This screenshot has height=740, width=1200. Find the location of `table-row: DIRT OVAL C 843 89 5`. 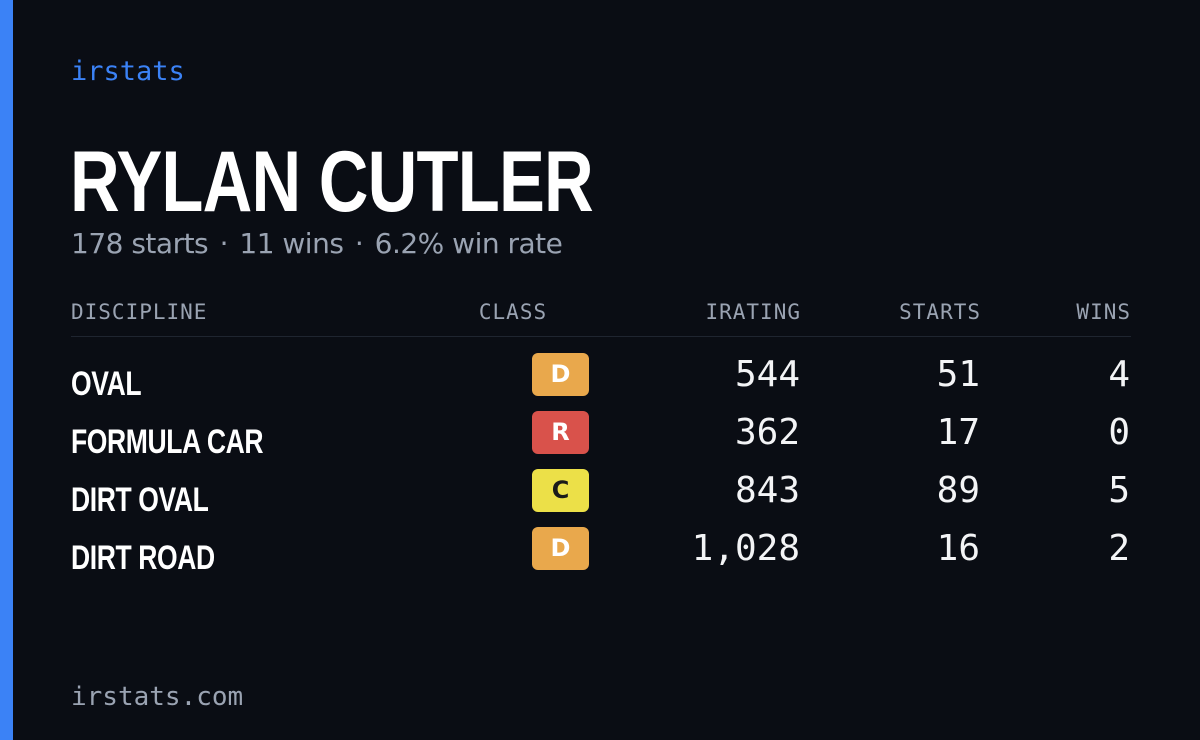

table-row: DIRT OVAL C 843 89 5 is located at coordinates (601, 498).